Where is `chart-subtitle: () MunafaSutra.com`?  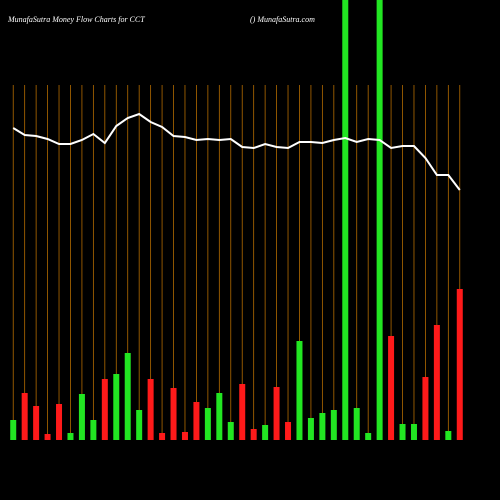
chart-subtitle: () MunafaSutra.com is located at coordinates (282, 19).